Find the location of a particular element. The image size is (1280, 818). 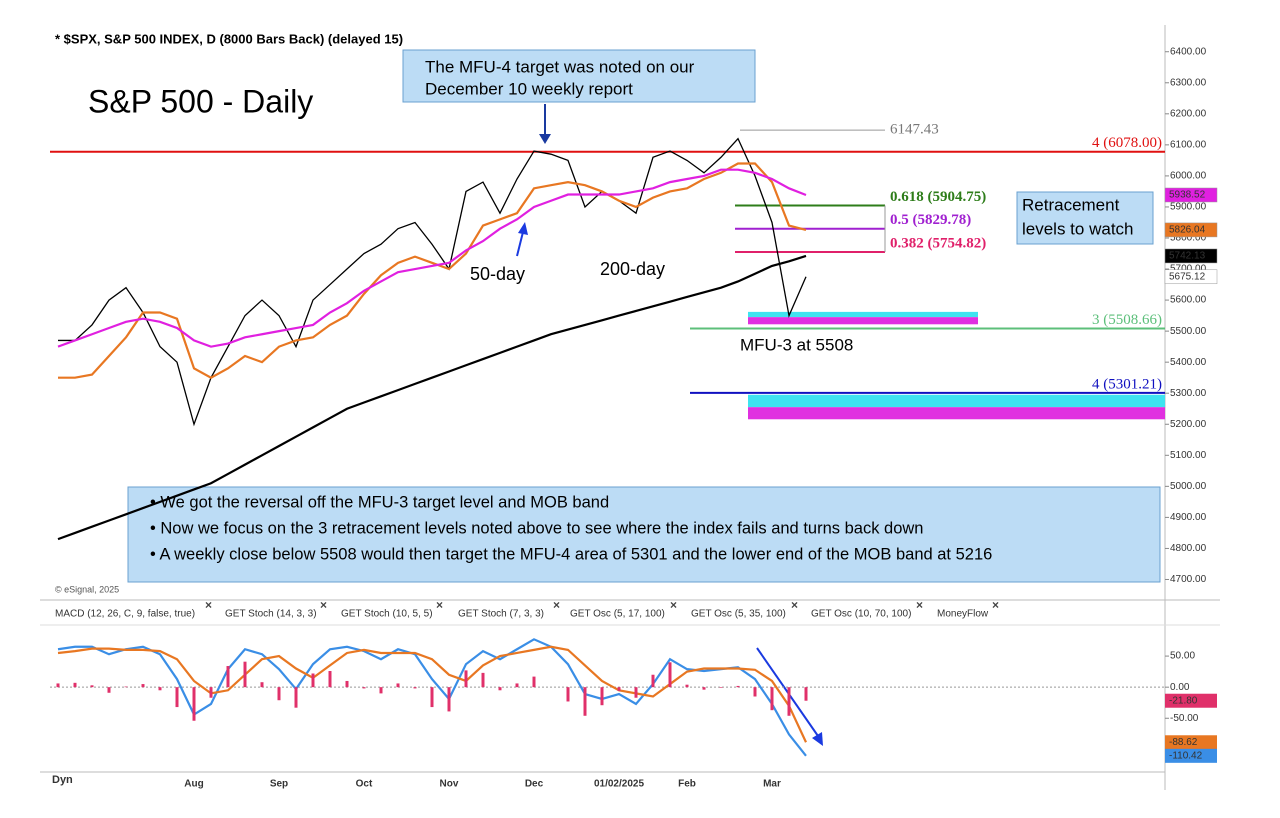

x-tick-label: Feb is located at coordinates (687, 784).